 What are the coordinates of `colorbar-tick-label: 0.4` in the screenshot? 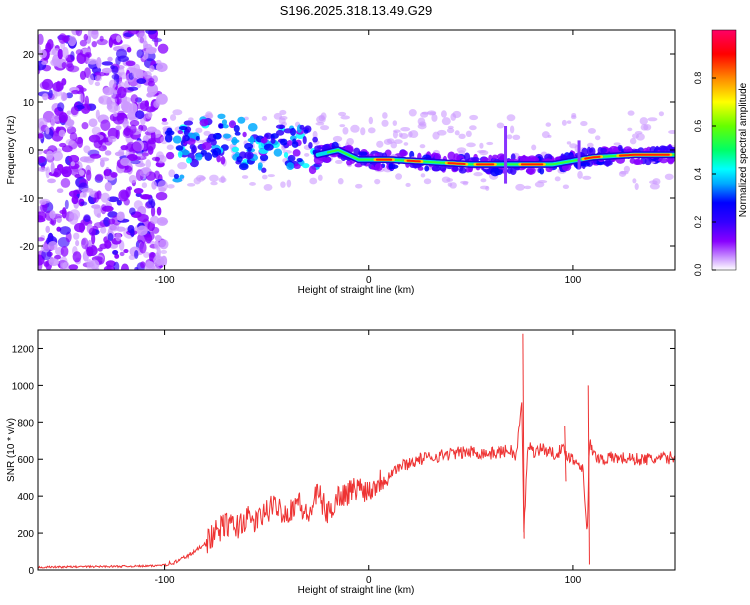 It's located at (698, 174).